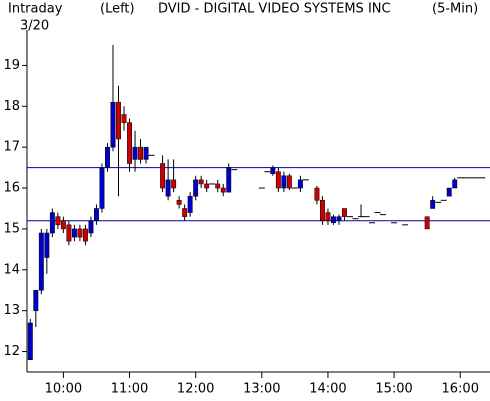 The width and height of the screenshot is (490, 401). Describe the element at coordinates (460, 389) in the screenshot. I see `x-tick-label: 16:00` at that location.